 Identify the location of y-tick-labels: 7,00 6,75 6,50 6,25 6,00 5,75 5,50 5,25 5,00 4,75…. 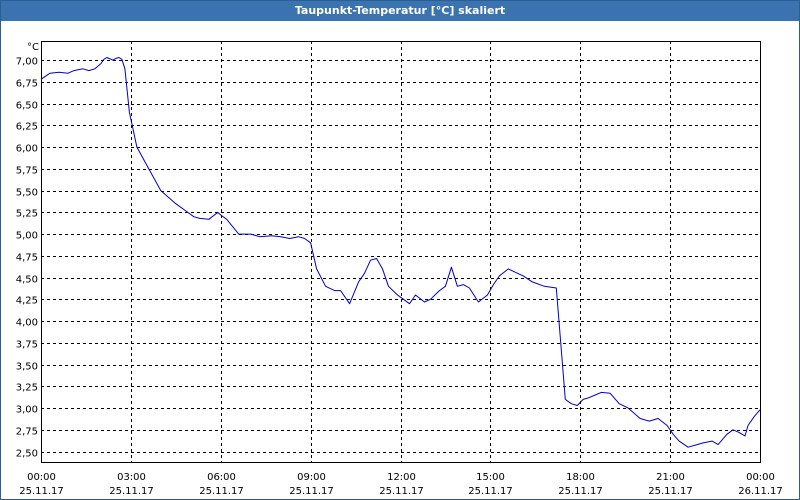
(27, 258).